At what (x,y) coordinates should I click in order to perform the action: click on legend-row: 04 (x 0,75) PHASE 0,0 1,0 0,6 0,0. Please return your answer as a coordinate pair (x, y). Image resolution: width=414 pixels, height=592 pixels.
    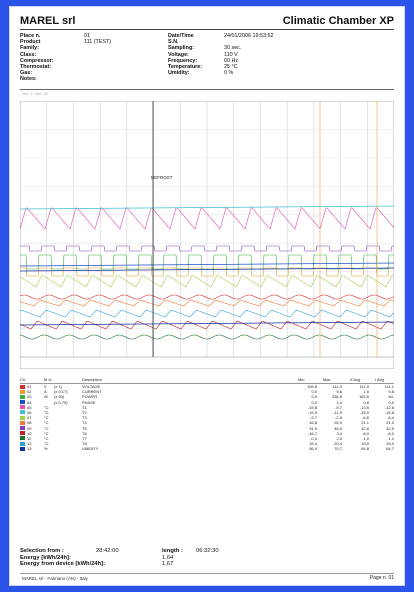
    Looking at the image, I should click on (207, 402).